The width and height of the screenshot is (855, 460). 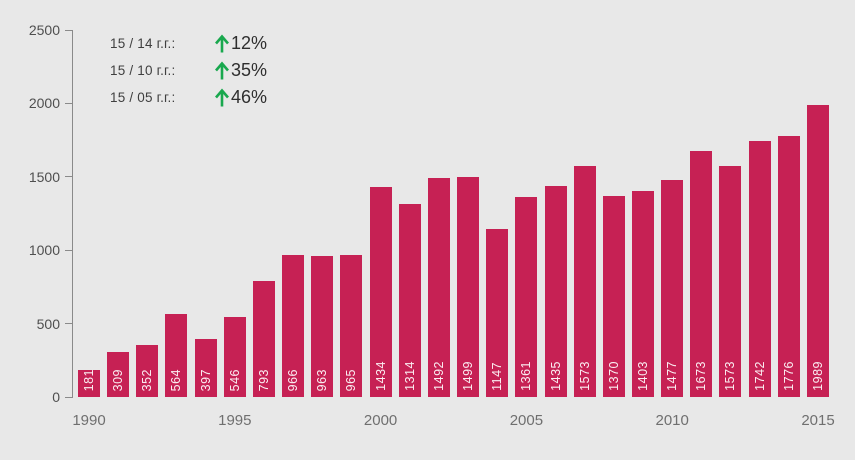 What do you see at coordinates (701, 376) in the screenshot?
I see `bar-value-label: 1673` at bounding box center [701, 376].